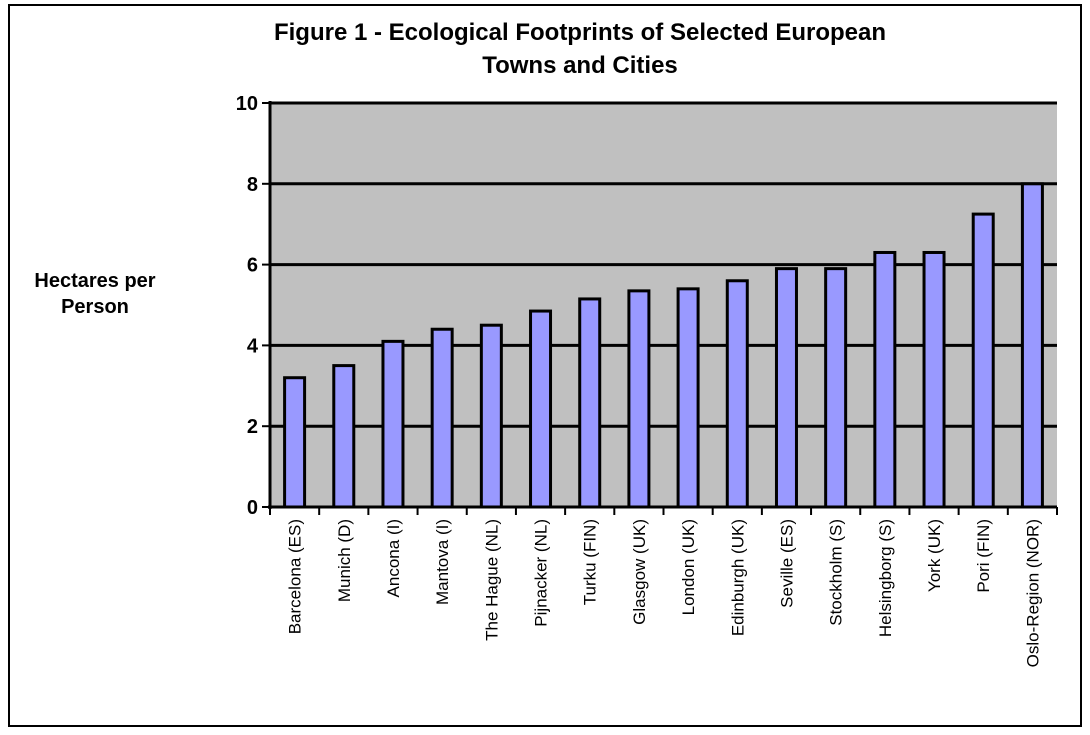 The width and height of the screenshot is (1090, 735). I want to click on x-tick-label: Pijnacker (NL), so click(541, 573).